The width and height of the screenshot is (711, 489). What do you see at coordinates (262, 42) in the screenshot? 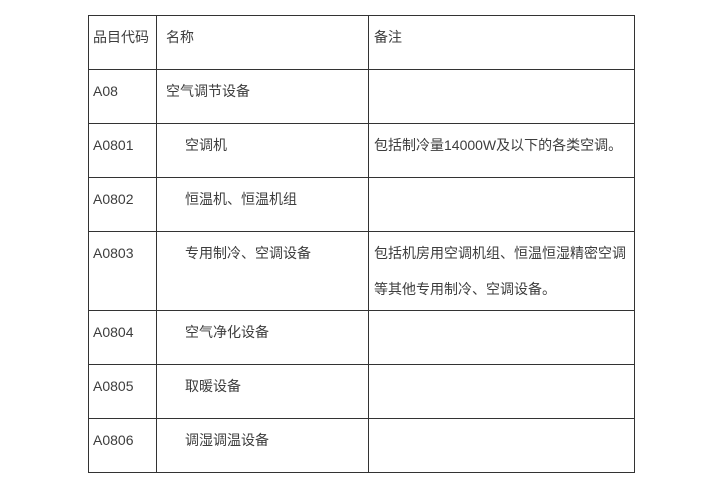
I see `col-header-name: 名称` at bounding box center [262, 42].